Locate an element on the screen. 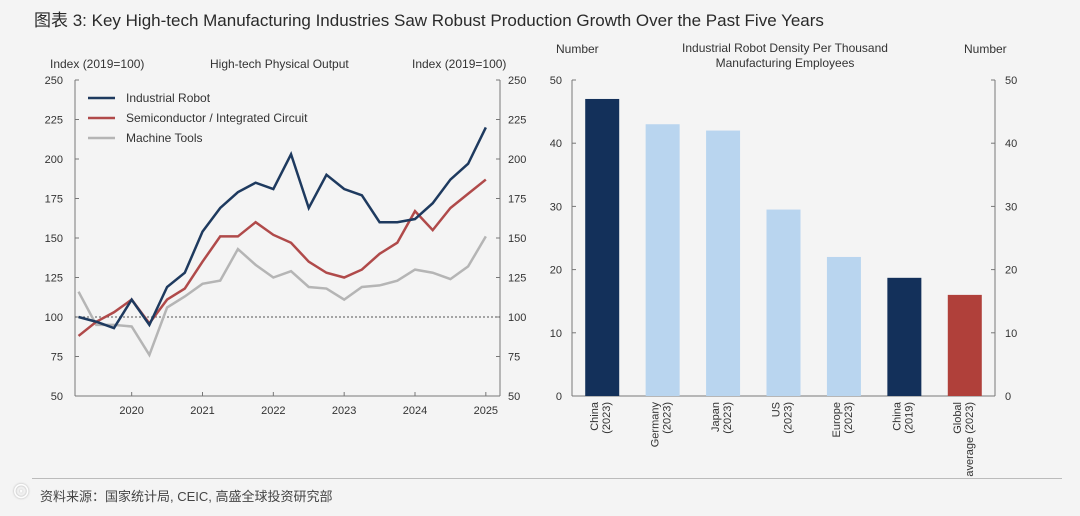  y-tick-label: 175 is located at coordinates (54, 200).